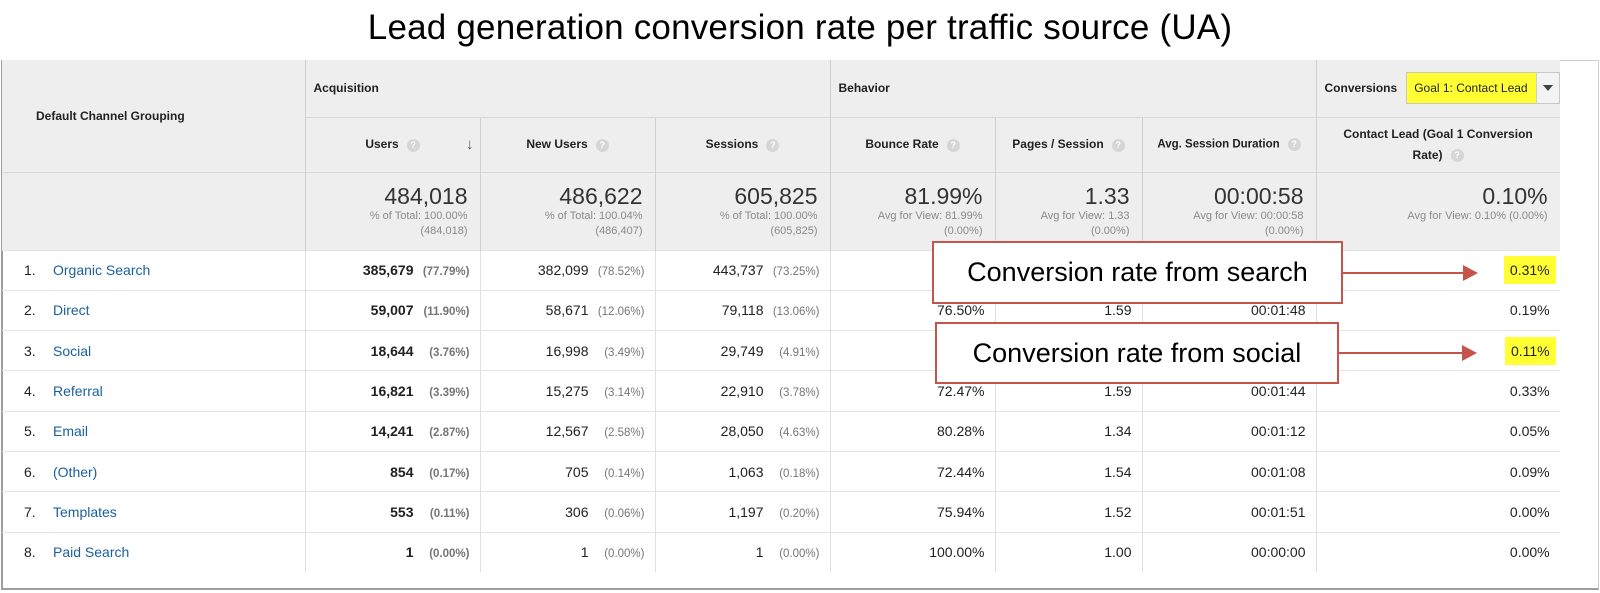  What do you see at coordinates (912, 431) in the screenshot?
I see `bounce-rate-cell: 80.28%` at bounding box center [912, 431].